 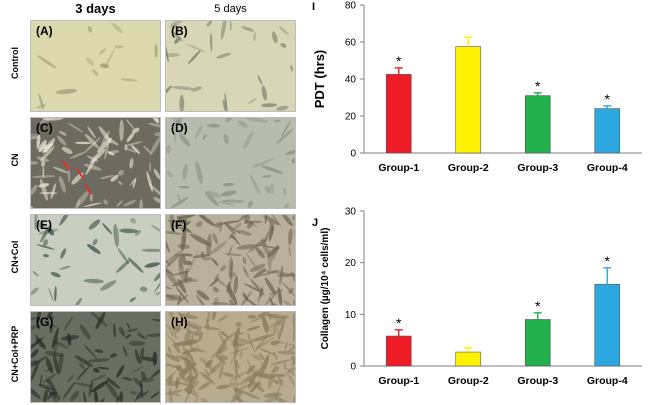 I want to click on category-label: Group-3, so click(x=537, y=168).